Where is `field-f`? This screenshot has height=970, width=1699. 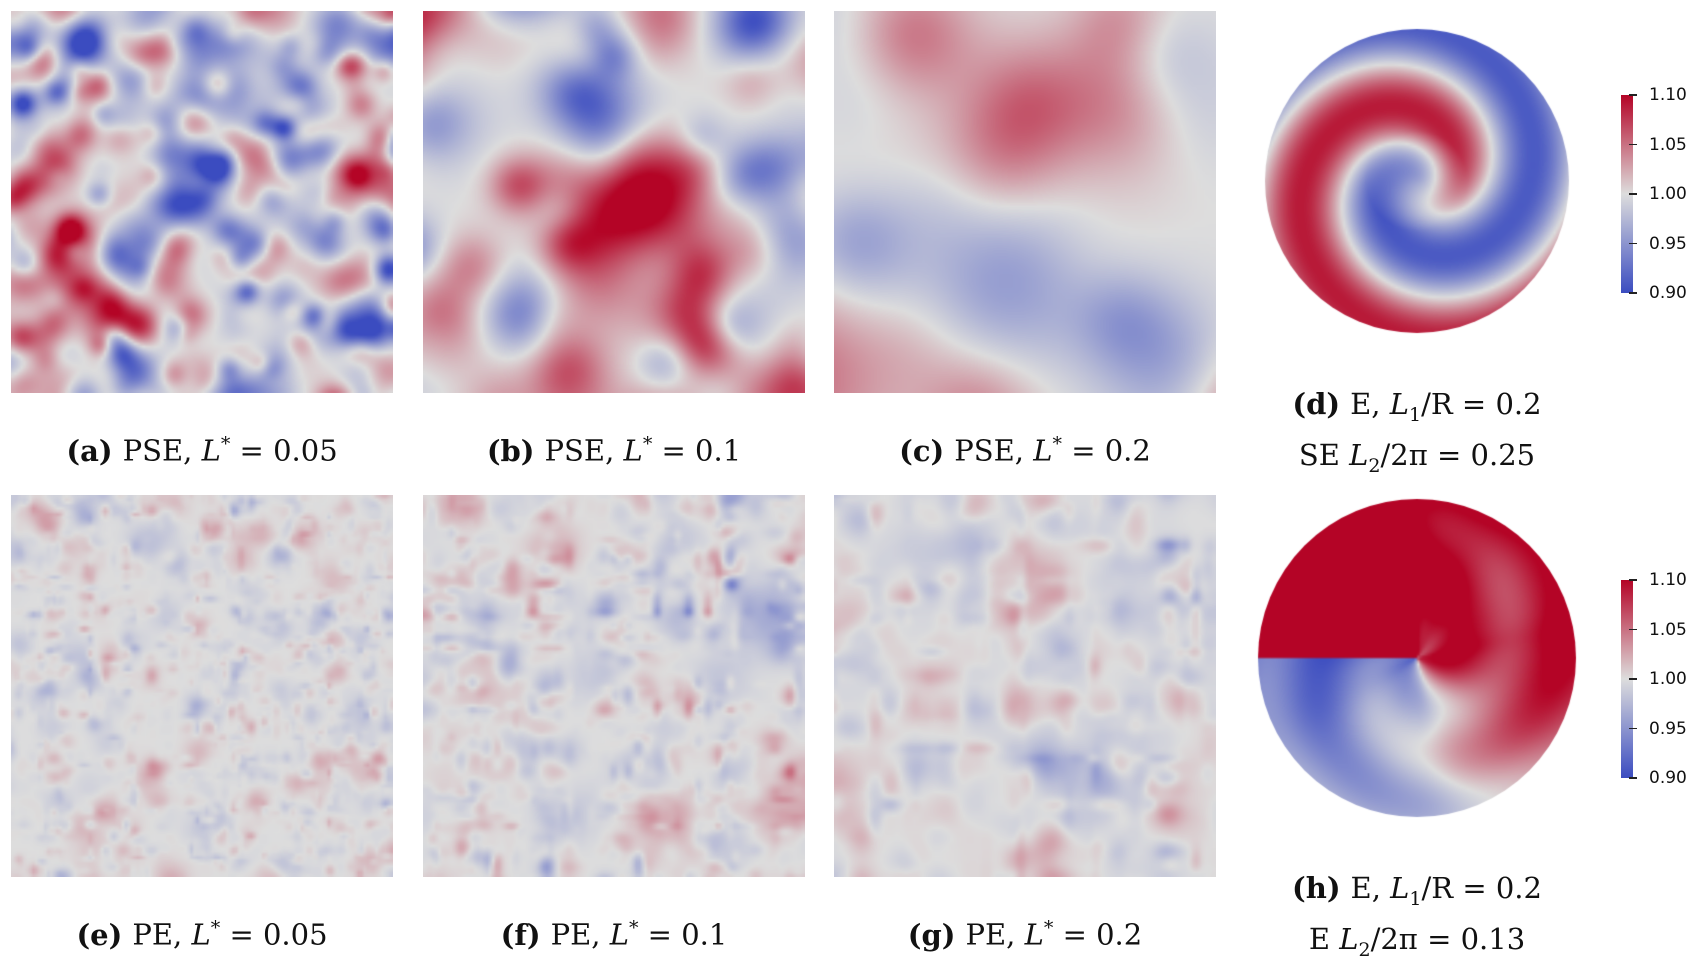
field-f is located at coordinates (614, 686).